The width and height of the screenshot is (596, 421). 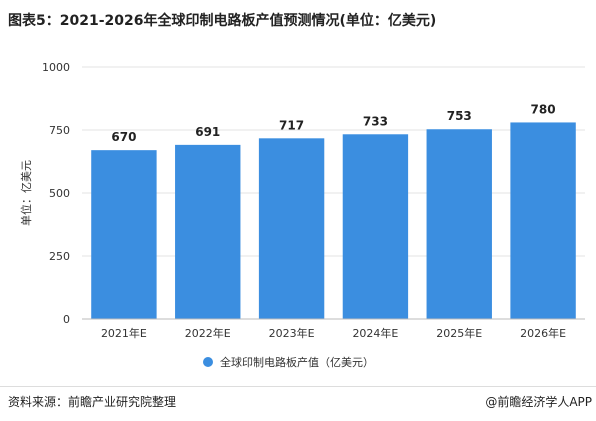 I want to click on x-tick-label: 2024年E, so click(x=375, y=333).